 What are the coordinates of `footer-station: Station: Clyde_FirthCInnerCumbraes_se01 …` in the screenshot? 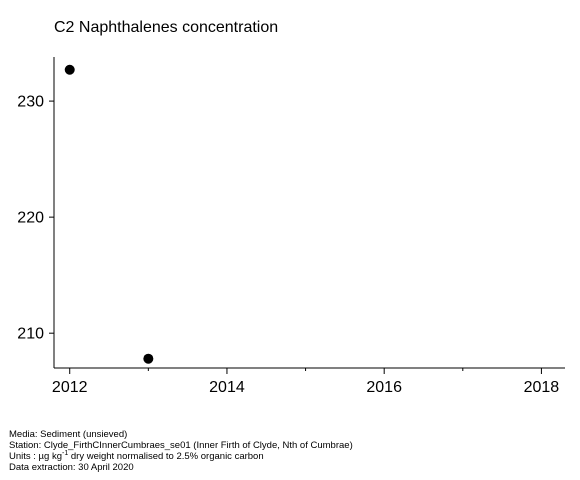 It's located at (181, 445).